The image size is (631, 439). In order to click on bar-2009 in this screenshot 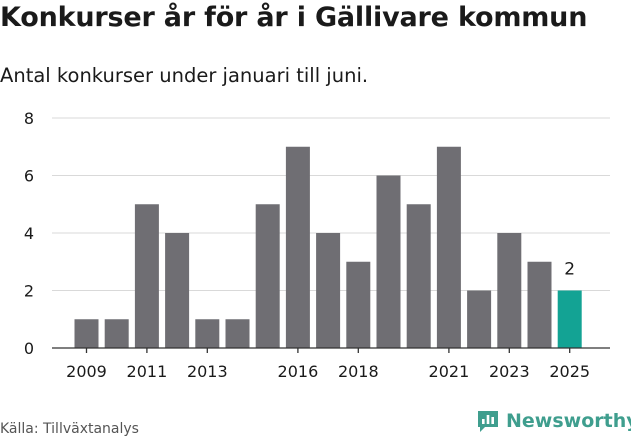, I will do `click(86, 333)`.